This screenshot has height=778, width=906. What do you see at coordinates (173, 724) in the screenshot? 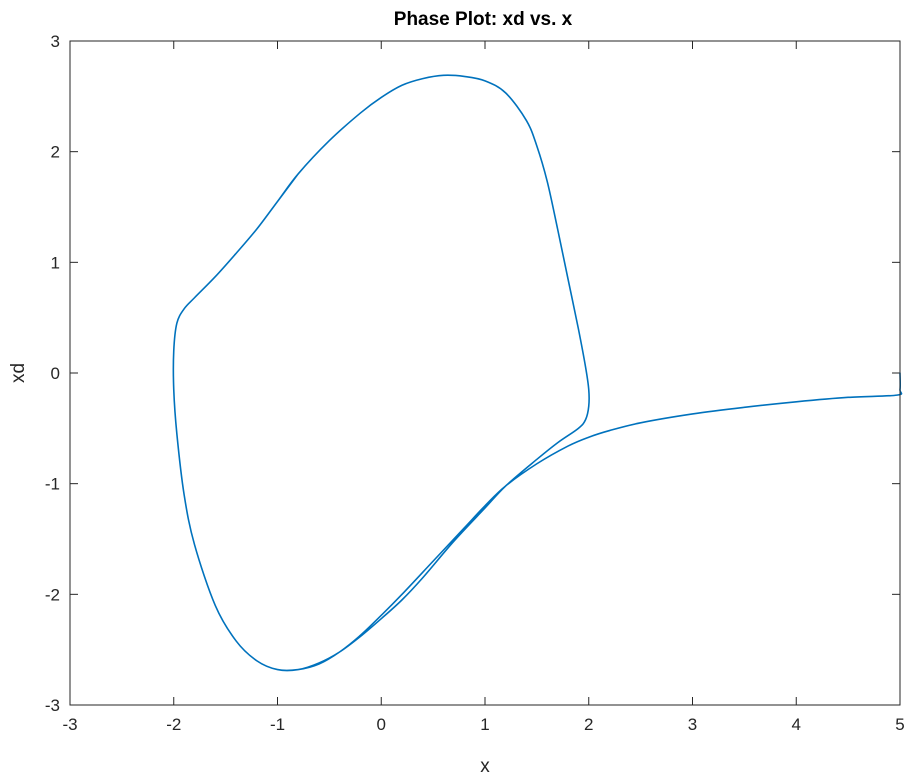
I see `x-tick-label: -2` at bounding box center [173, 724].